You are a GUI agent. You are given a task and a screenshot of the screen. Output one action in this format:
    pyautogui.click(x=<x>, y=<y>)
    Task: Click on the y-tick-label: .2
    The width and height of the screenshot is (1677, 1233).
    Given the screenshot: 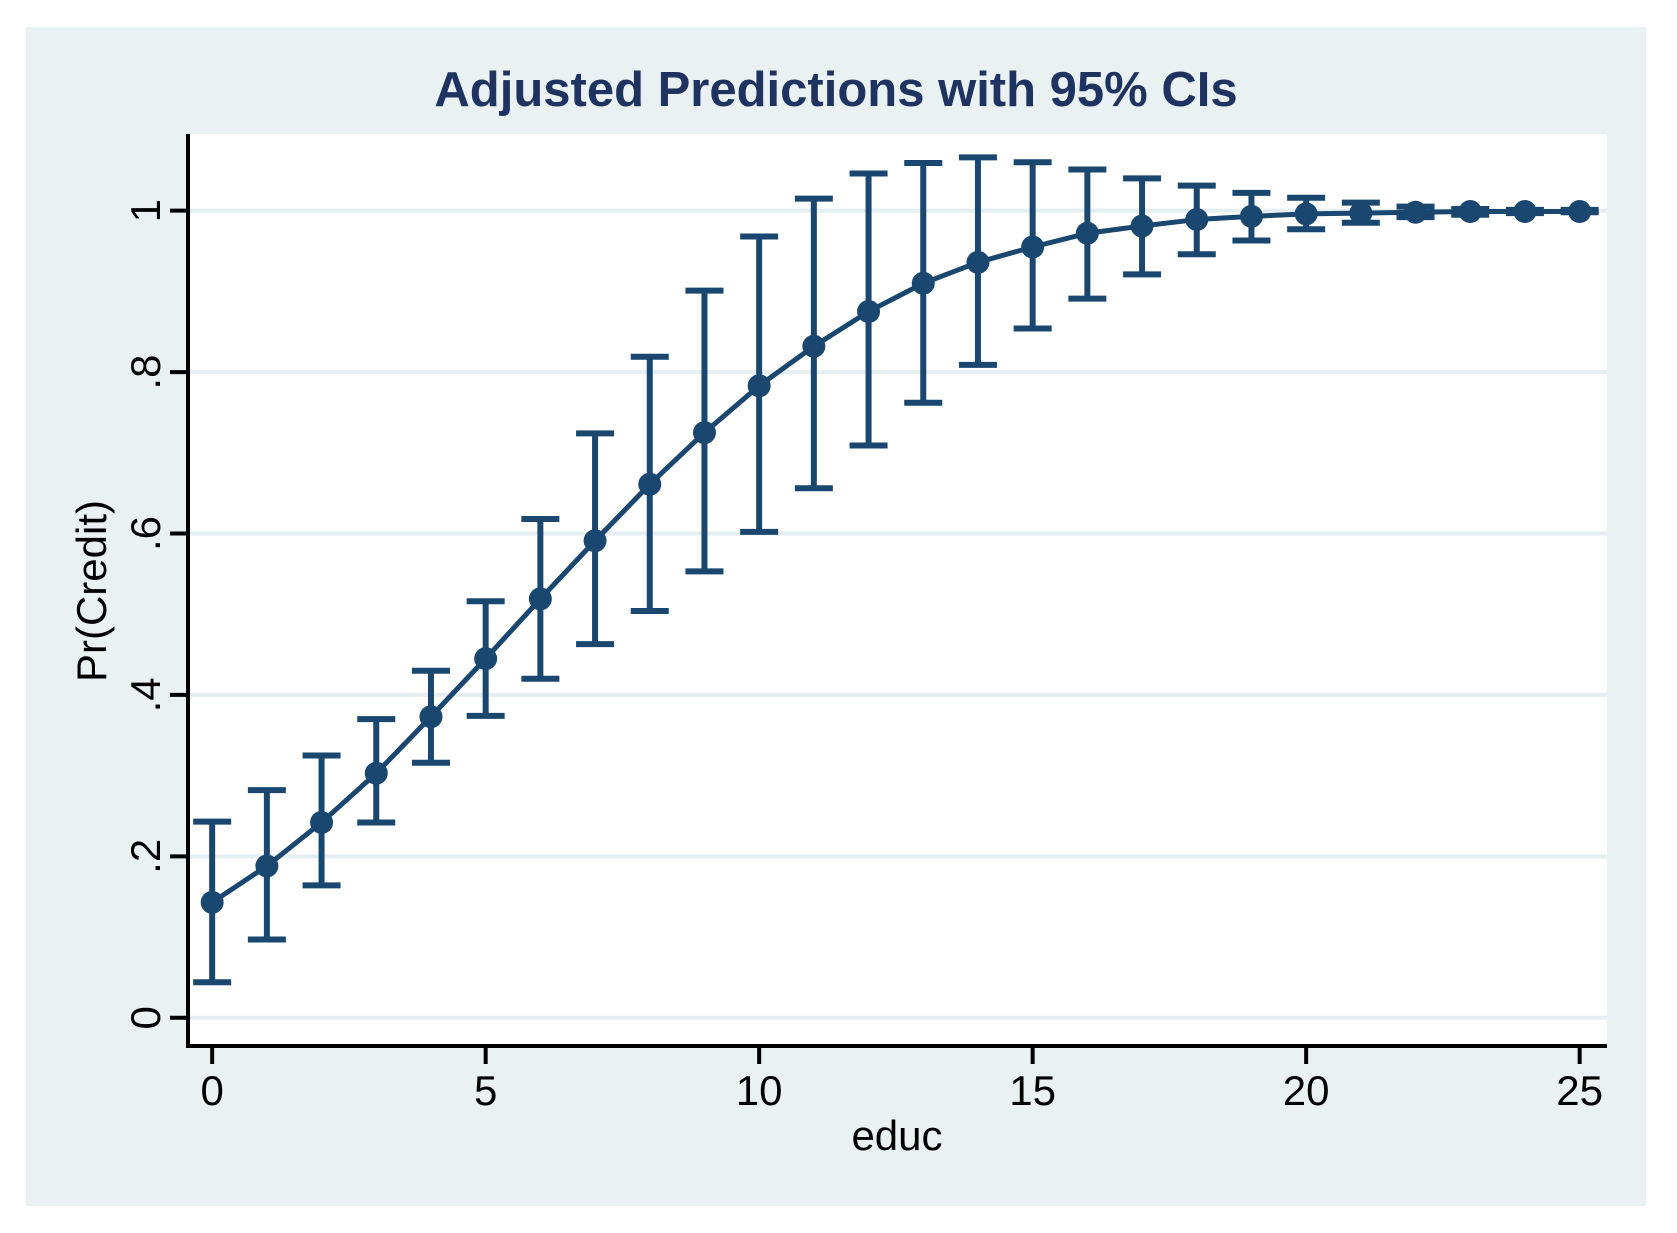 What is the action you would take?
    pyautogui.click(x=145, y=856)
    